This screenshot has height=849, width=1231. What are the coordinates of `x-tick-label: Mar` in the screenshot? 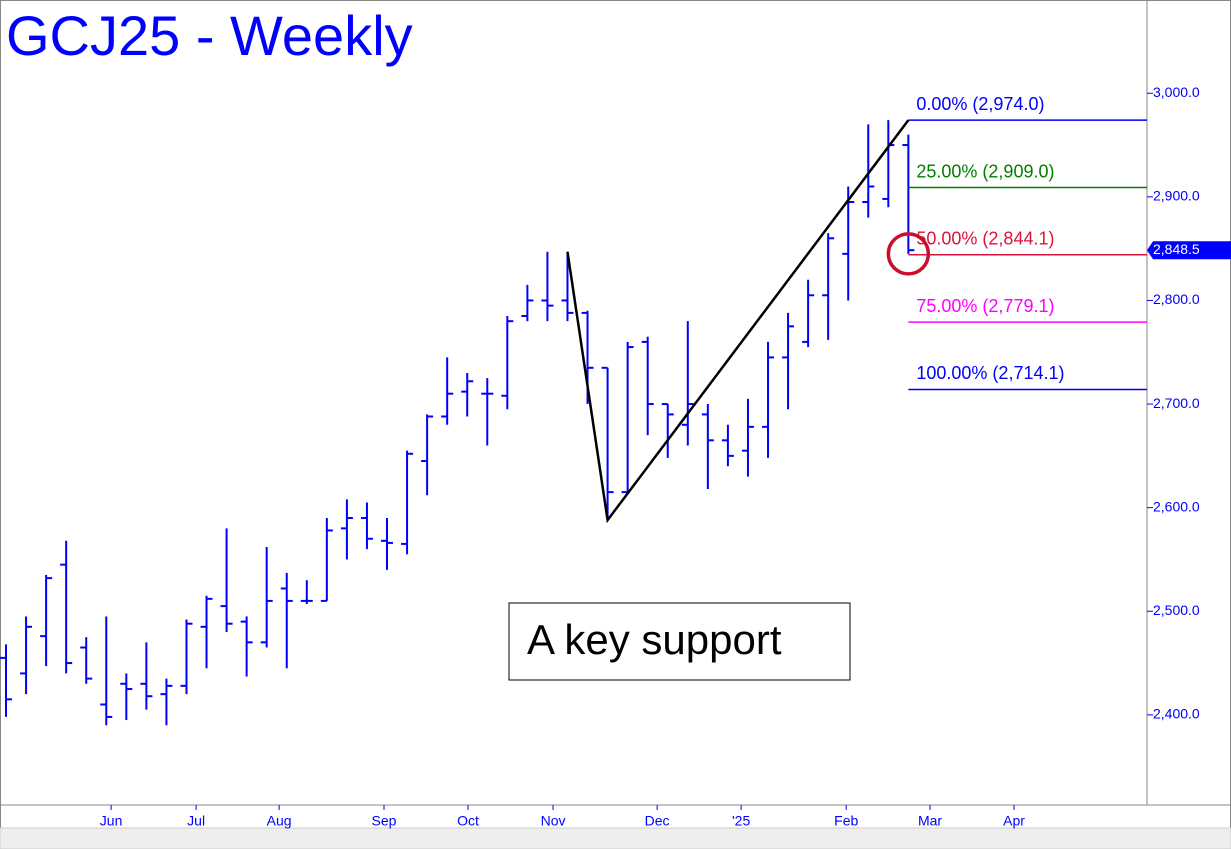 It's located at (930, 821).